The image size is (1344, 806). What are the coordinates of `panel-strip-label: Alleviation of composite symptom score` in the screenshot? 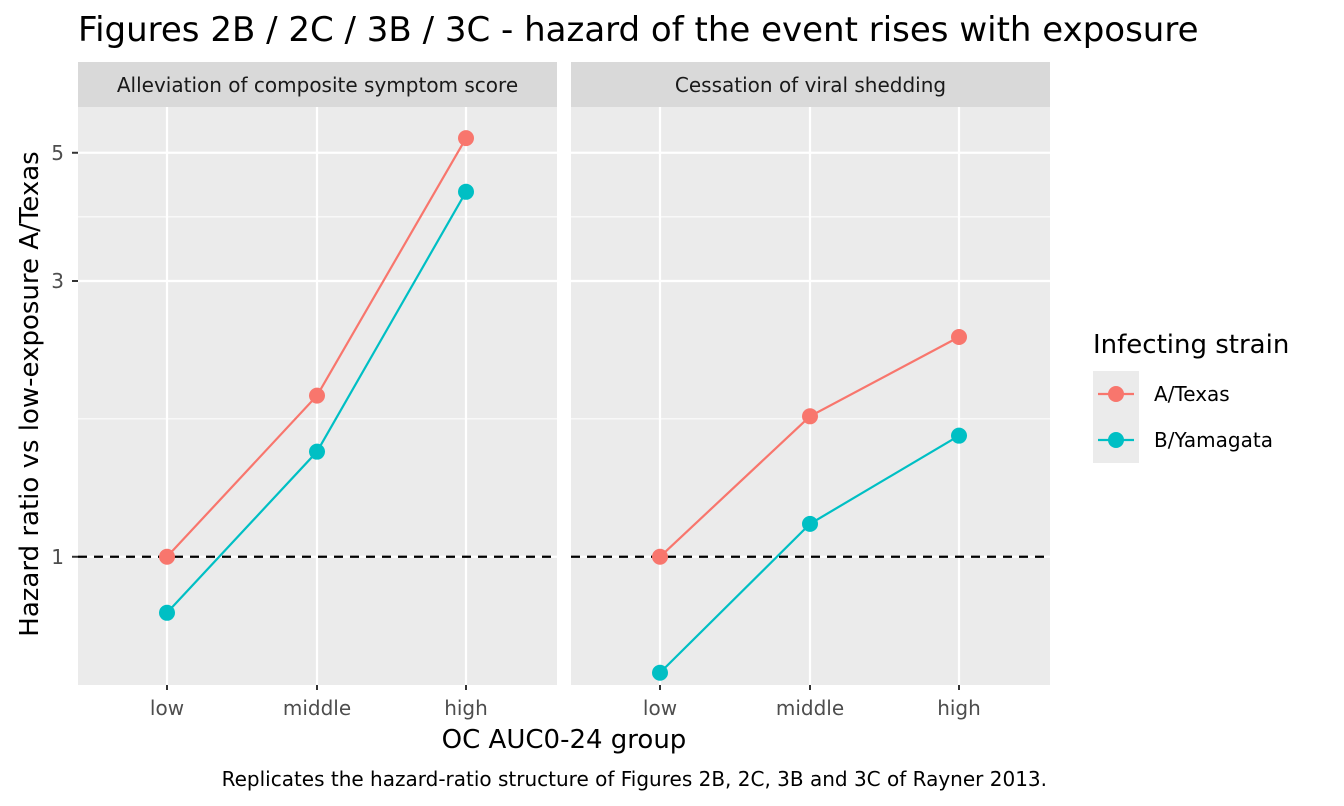 It's located at (317, 85).